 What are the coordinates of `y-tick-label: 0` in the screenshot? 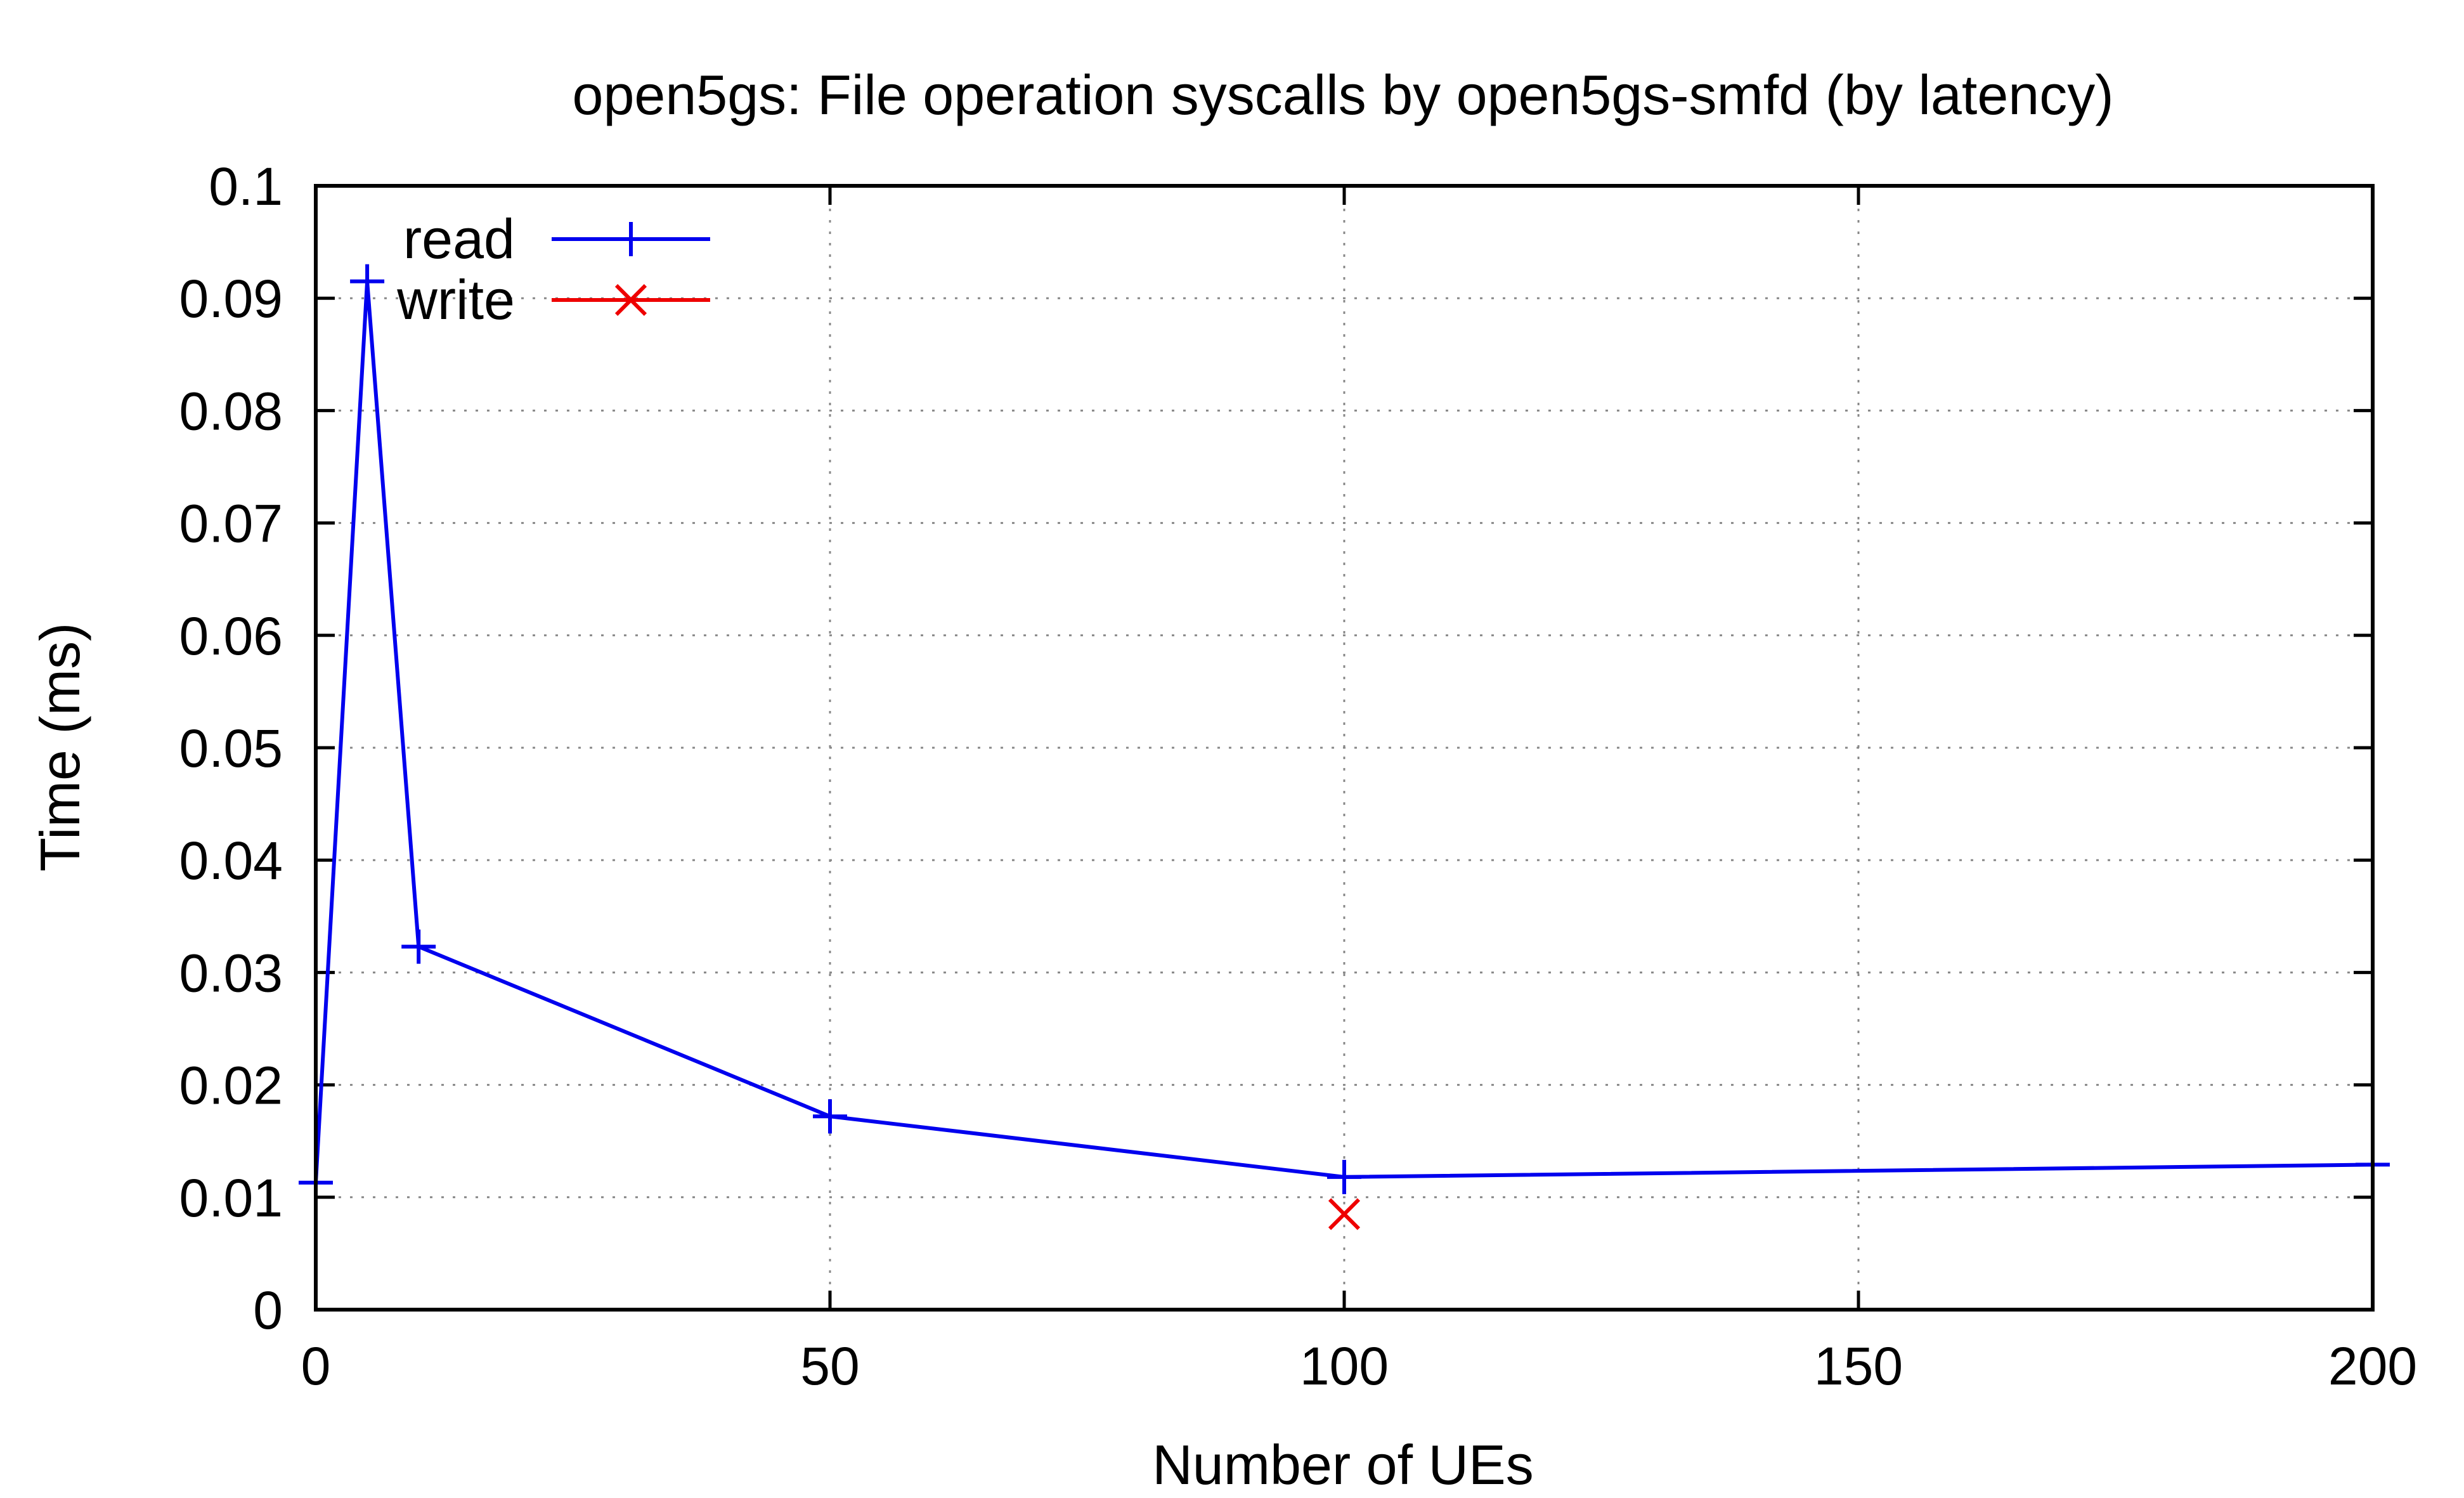 It's located at (268, 1310).